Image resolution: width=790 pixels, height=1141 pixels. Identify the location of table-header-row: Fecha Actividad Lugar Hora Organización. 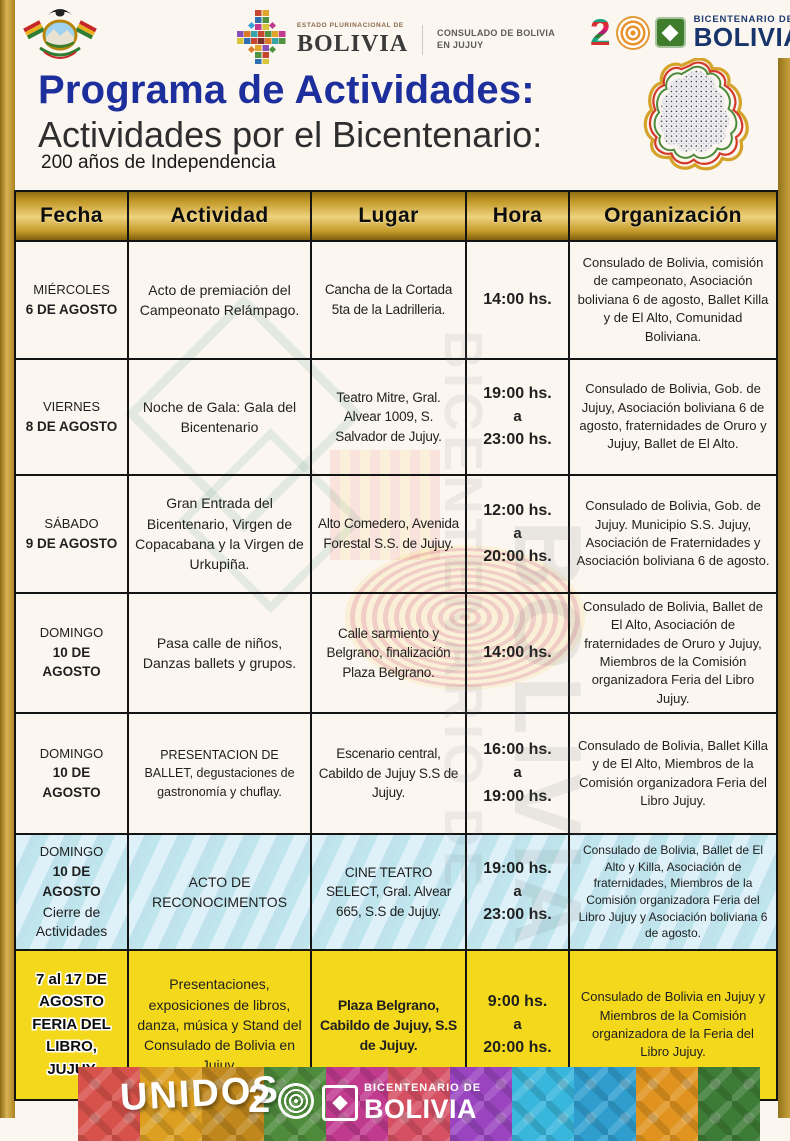
(396, 216).